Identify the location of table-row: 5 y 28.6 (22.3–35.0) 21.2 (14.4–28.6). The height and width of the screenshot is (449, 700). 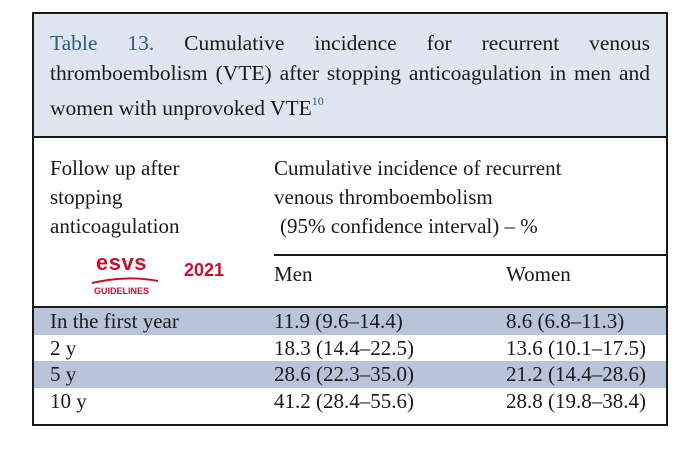
(350, 374).